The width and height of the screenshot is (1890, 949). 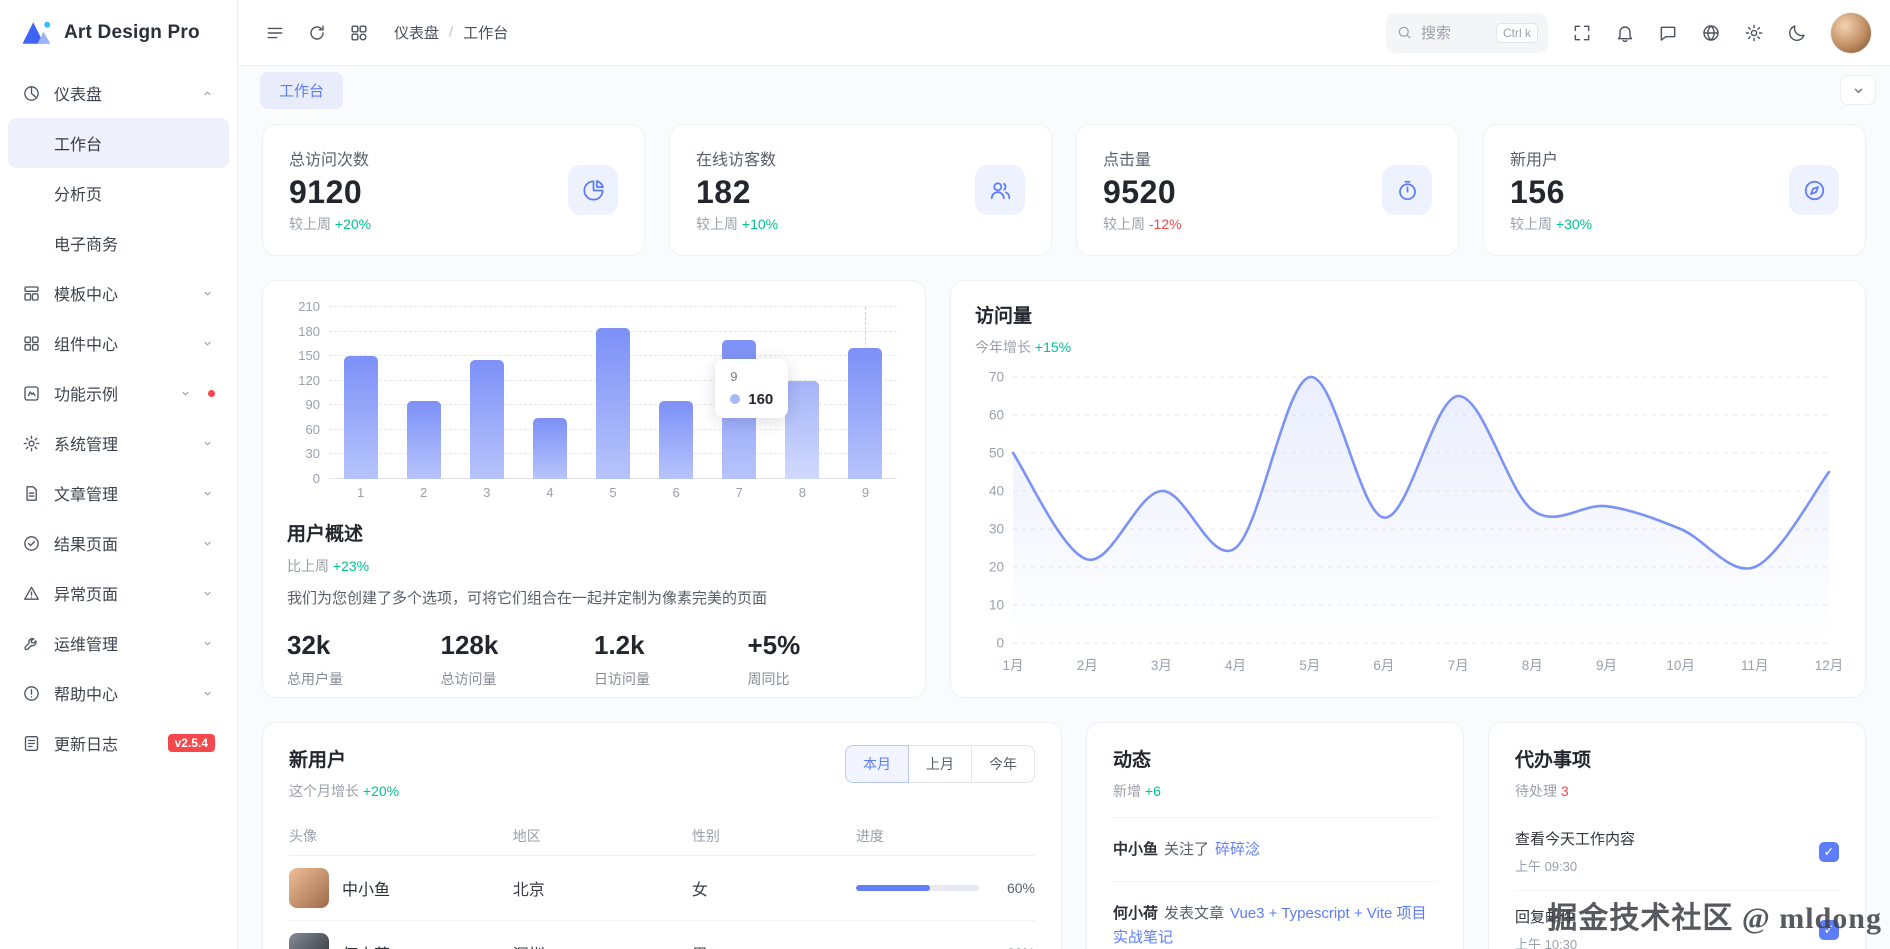 What do you see at coordinates (1606, 665) in the screenshot?
I see `svg-text: 9月` at bounding box center [1606, 665].